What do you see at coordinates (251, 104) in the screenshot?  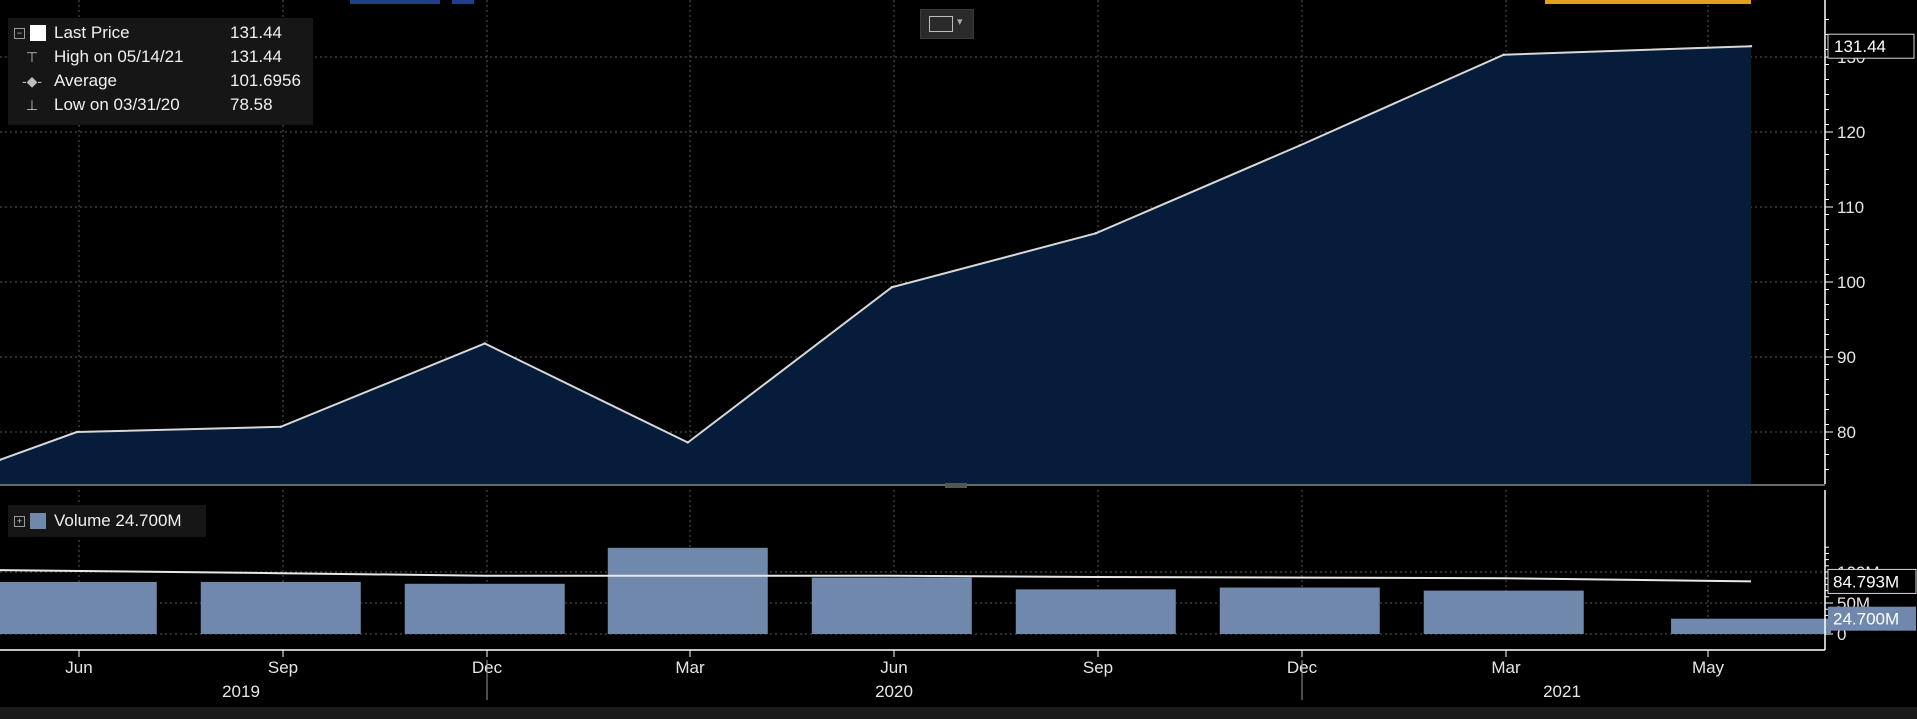 I see `legend-value: 78.58` at bounding box center [251, 104].